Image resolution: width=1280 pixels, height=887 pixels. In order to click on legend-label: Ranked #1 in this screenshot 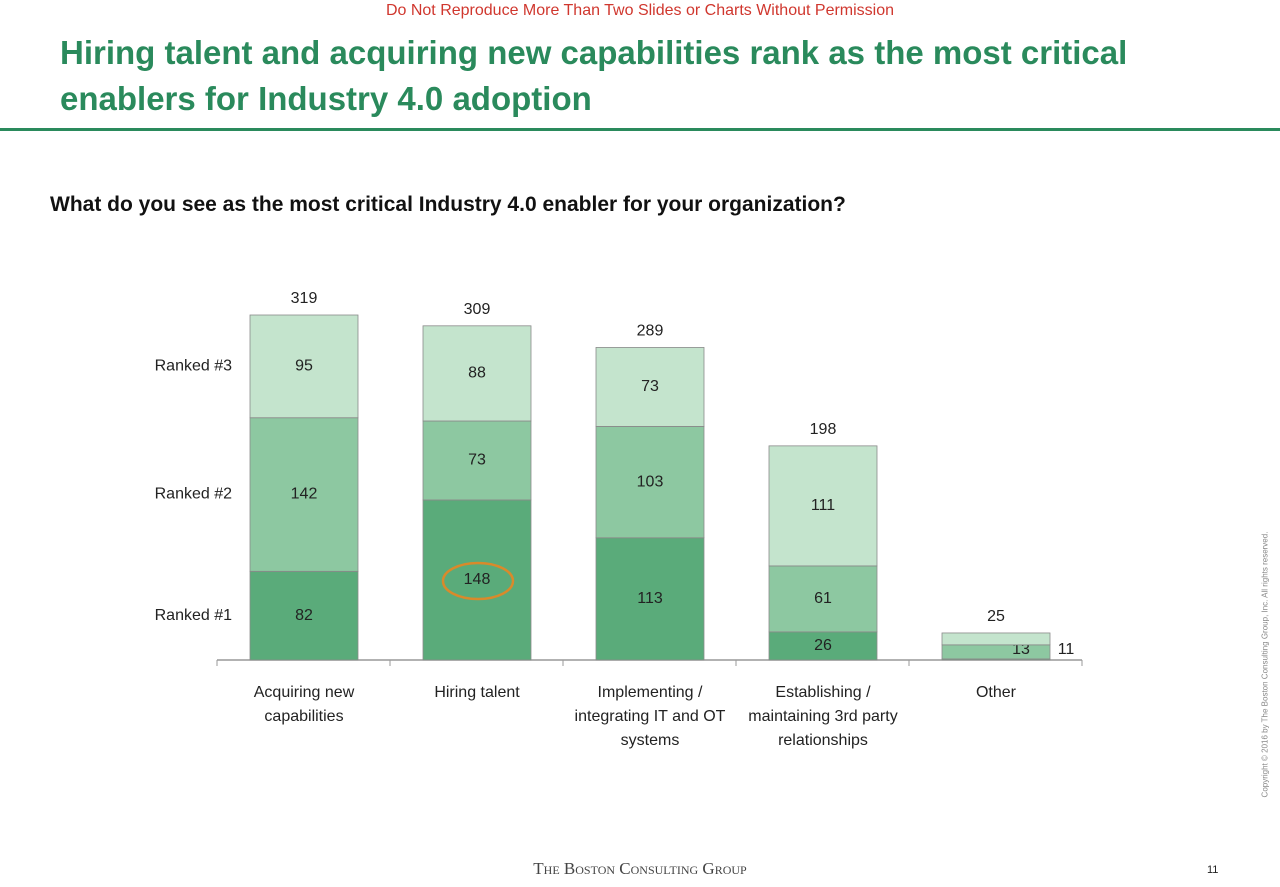, I will do `click(193, 615)`.